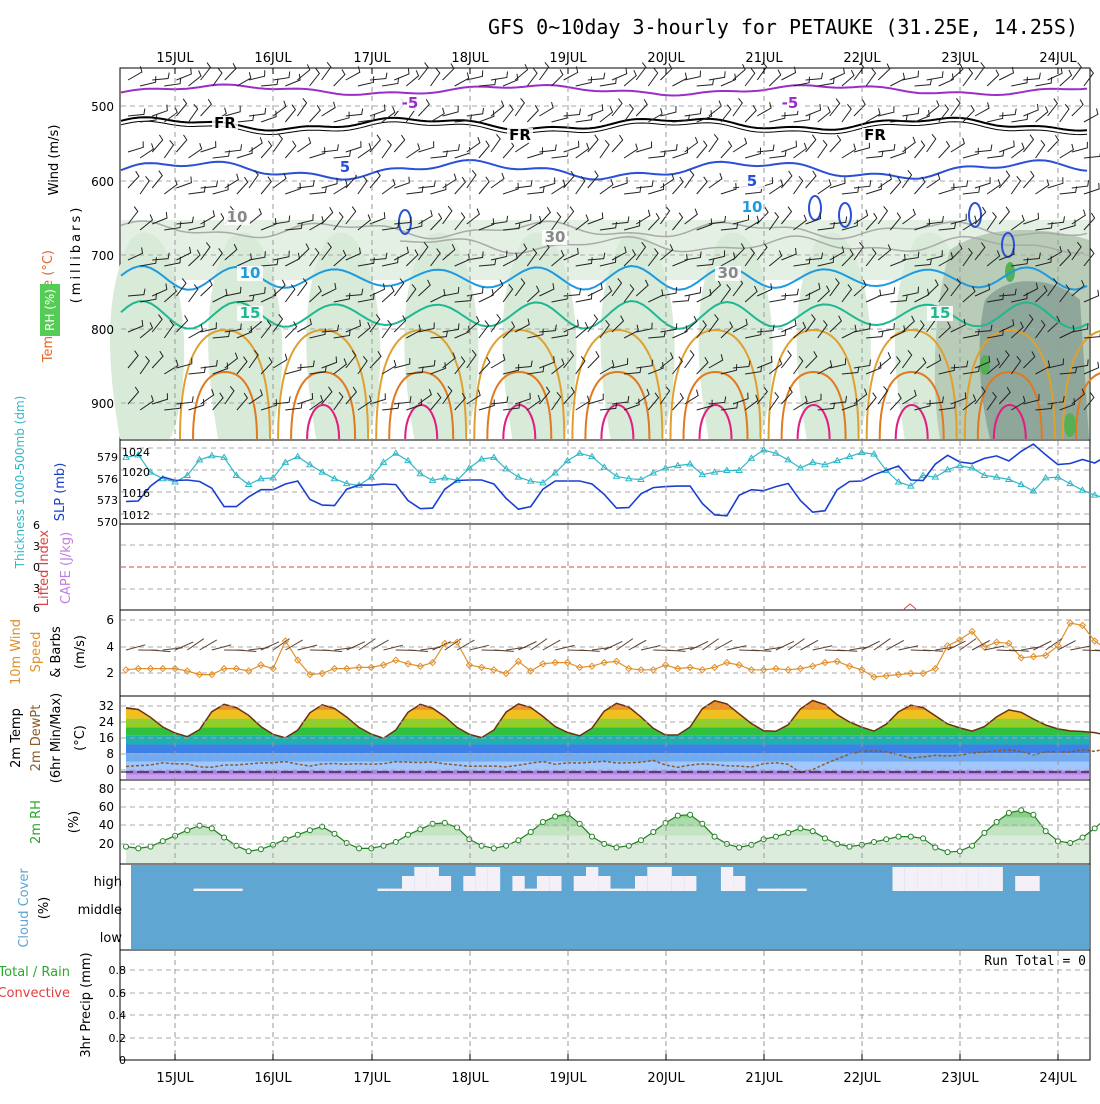  Describe the element at coordinates (605, 577) in the screenshot. I see `lifted-index-content` at that location.